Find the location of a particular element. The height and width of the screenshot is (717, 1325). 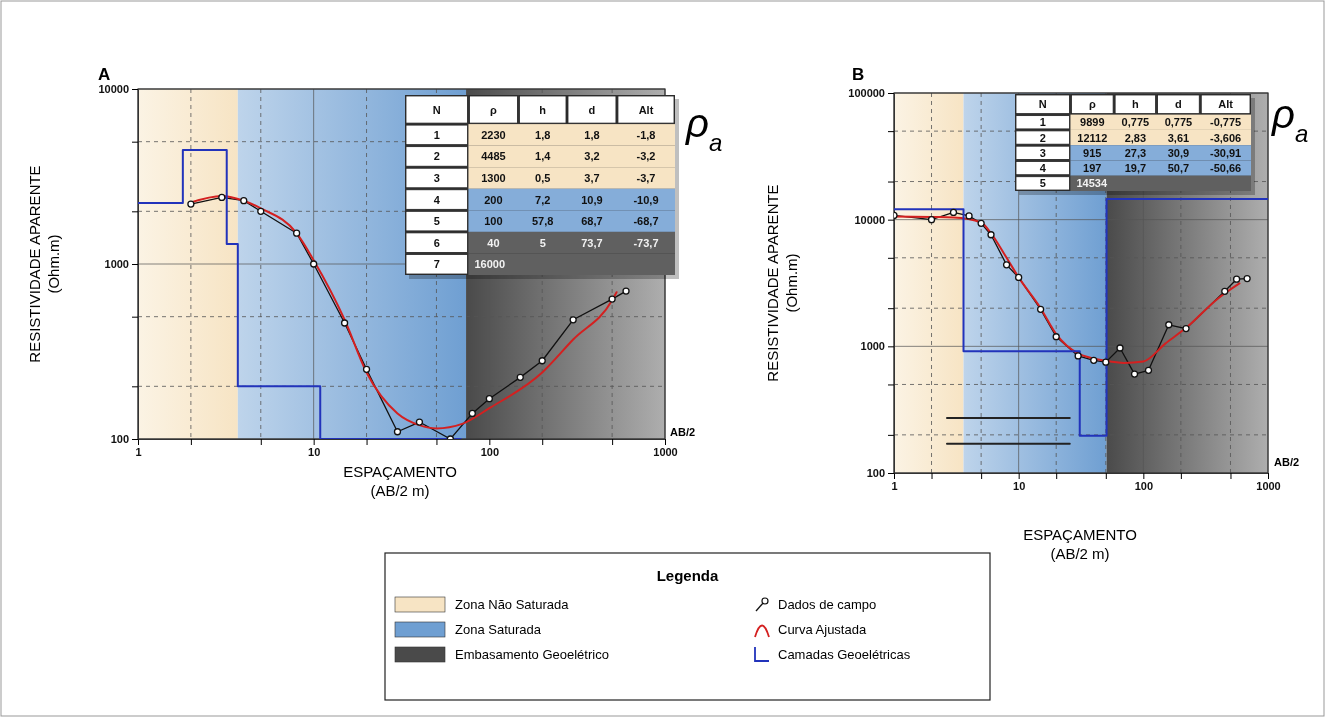

legend-label: Curva Ajustada is located at coordinates (822, 629).